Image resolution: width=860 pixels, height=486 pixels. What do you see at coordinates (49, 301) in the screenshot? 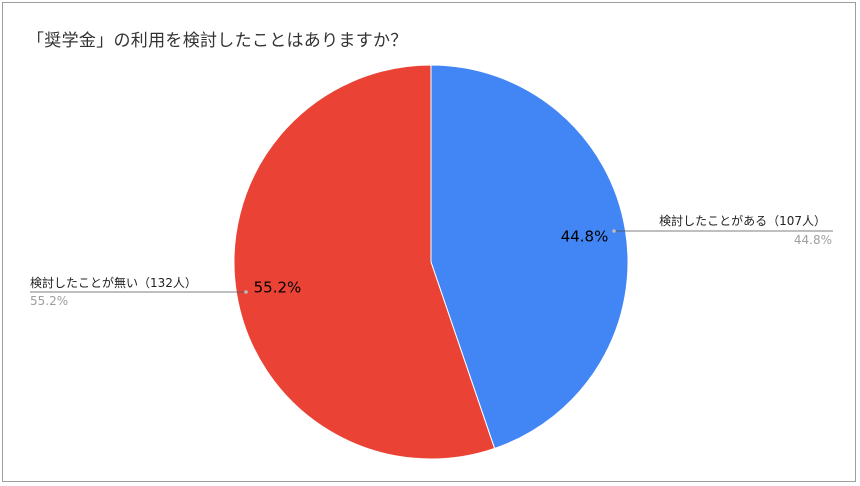
I see `callout-percent-2: 55.2%` at bounding box center [49, 301].